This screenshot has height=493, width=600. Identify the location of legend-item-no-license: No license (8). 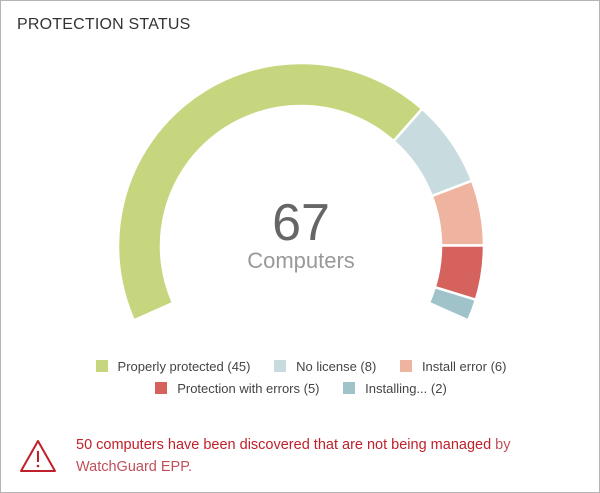
(325, 366).